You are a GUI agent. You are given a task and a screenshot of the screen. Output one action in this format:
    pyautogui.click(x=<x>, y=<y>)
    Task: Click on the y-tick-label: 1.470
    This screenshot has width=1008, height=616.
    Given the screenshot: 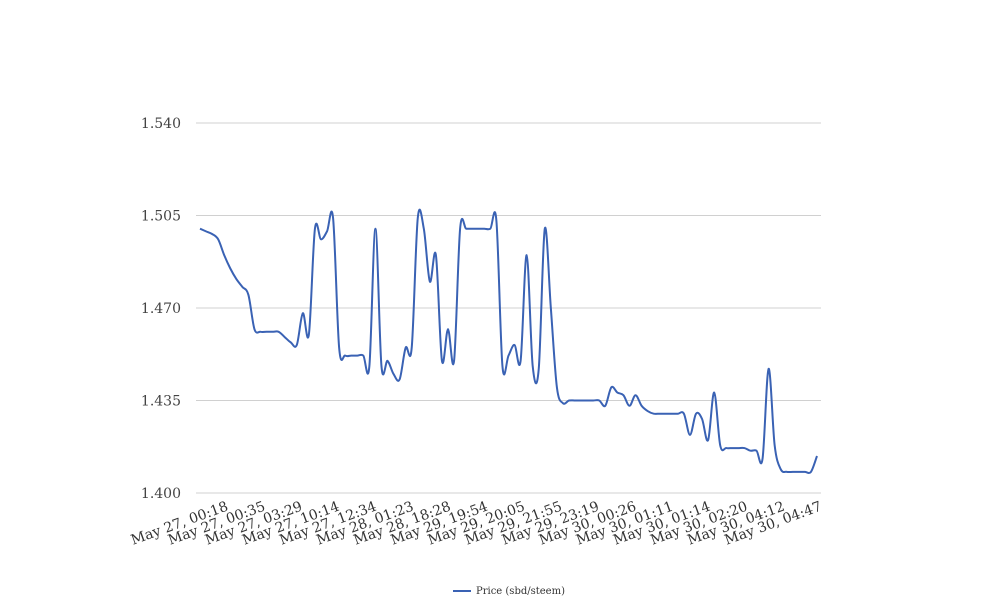 What is the action you would take?
    pyautogui.click(x=161, y=309)
    